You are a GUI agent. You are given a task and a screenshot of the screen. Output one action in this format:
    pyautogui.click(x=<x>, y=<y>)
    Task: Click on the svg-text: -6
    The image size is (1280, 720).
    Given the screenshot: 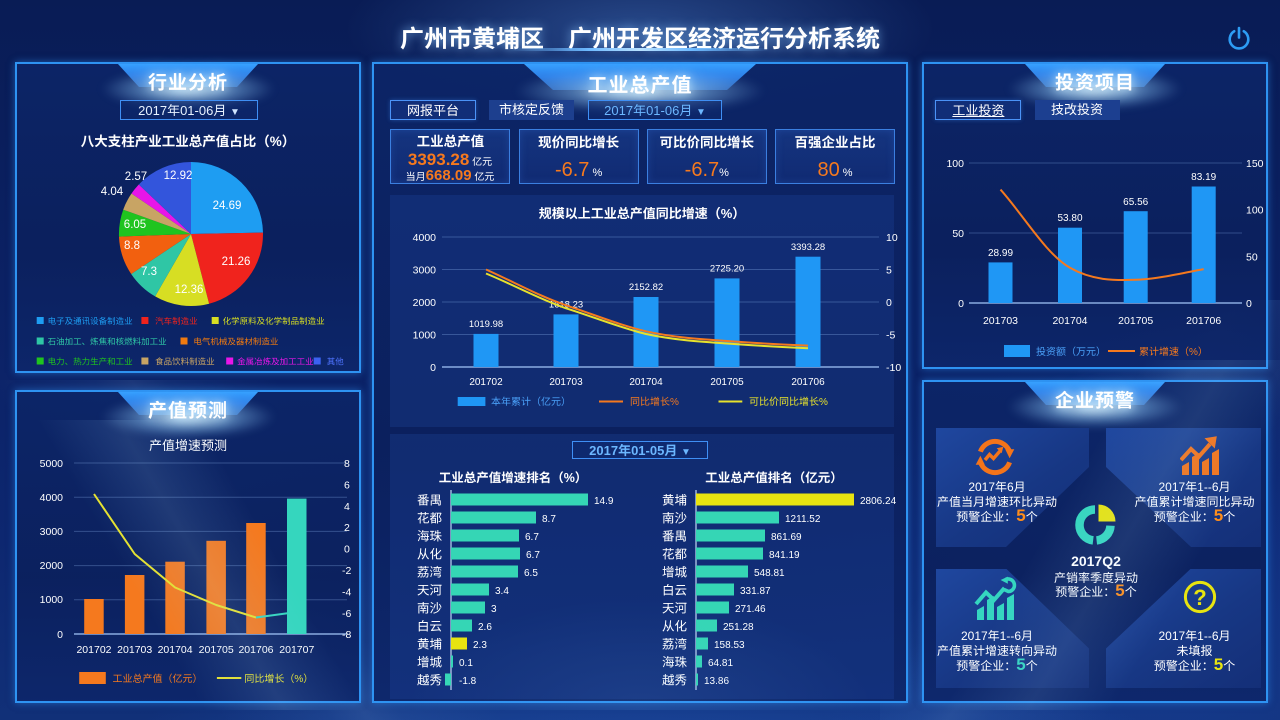 What is the action you would take?
    pyautogui.click(x=346, y=614)
    